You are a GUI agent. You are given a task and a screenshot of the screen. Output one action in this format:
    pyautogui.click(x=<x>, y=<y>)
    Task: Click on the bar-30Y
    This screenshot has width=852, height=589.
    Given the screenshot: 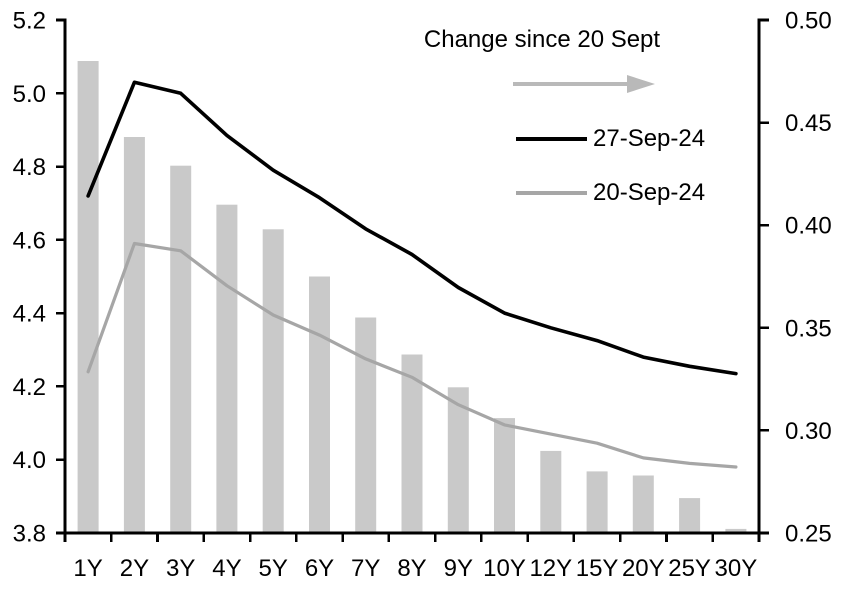 What is the action you would take?
    pyautogui.click(x=736, y=530)
    